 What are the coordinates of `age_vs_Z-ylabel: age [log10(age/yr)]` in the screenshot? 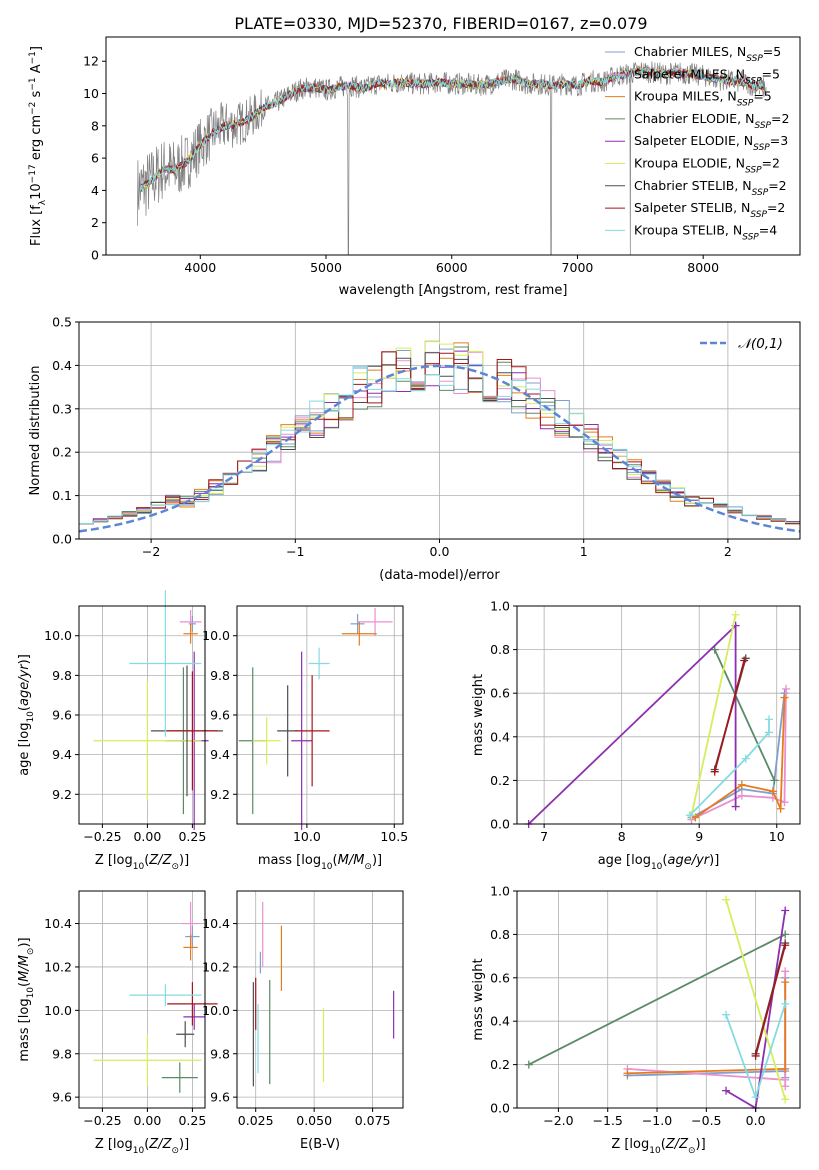 It's located at (26, 715).